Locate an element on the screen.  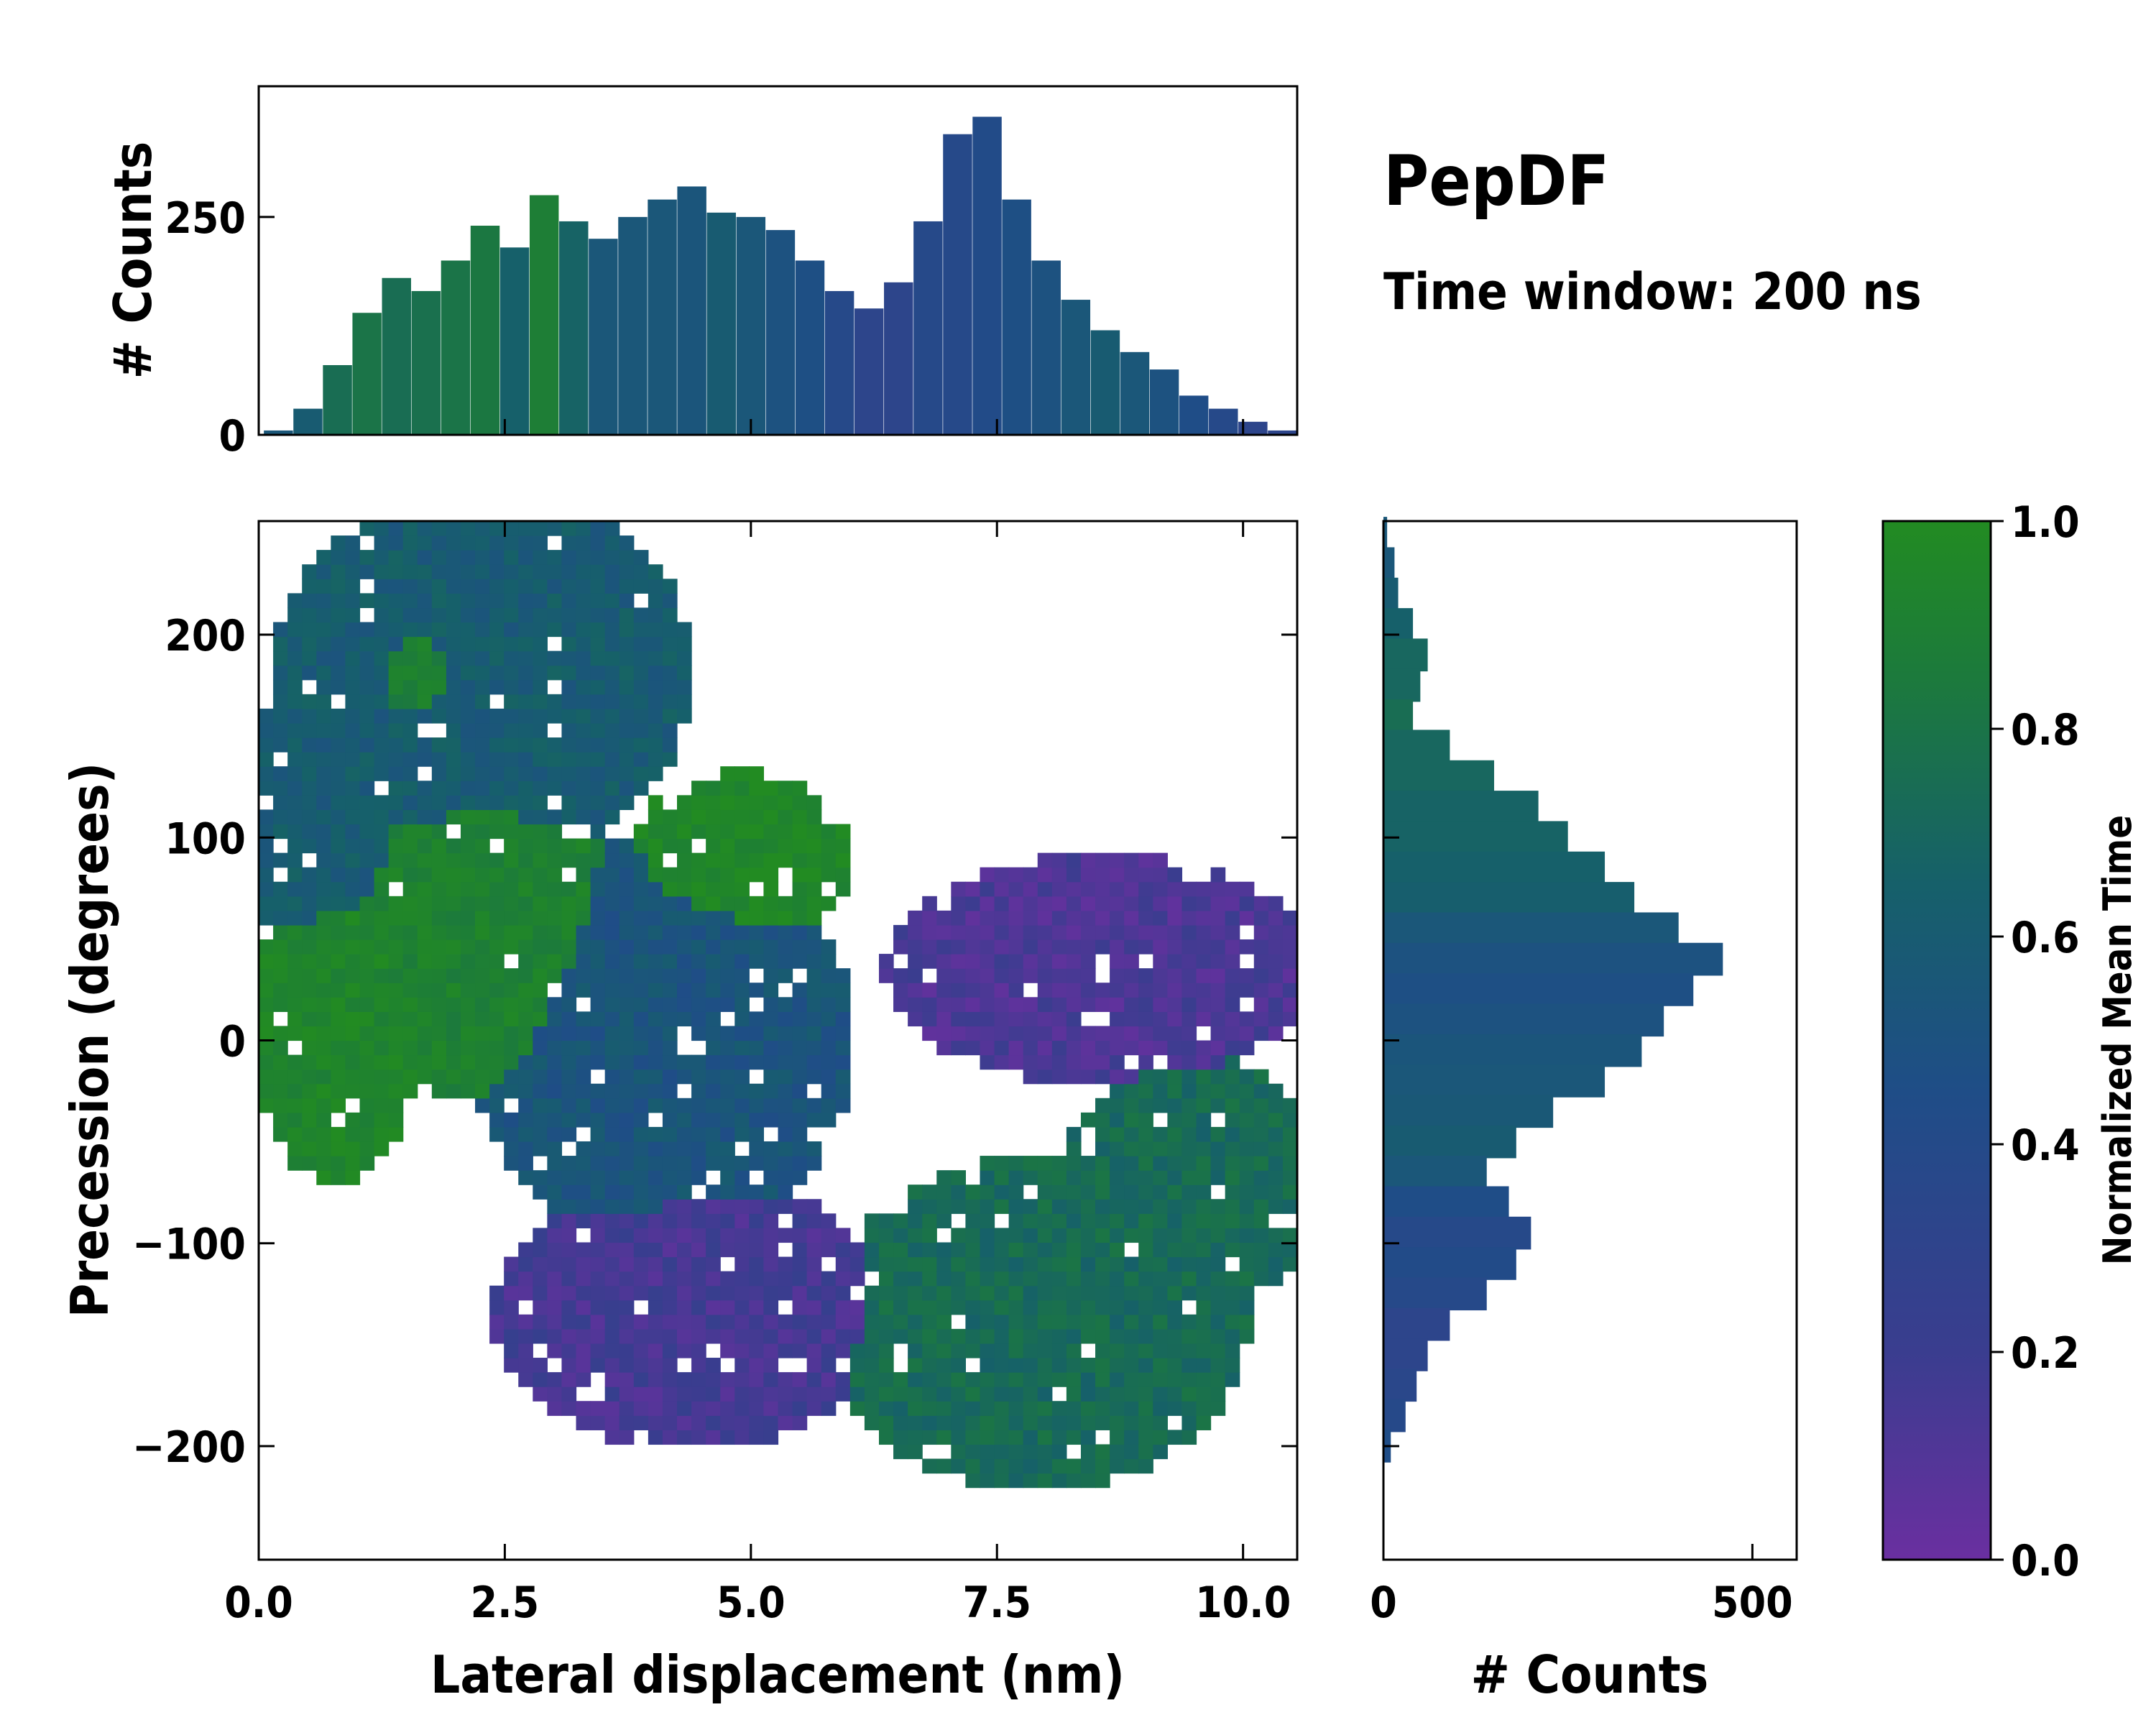
figure-title: PepDF is located at coordinates (1496, 181).